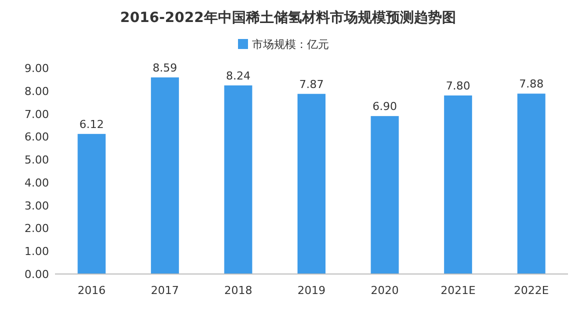 The image size is (576, 327). I want to click on y-tick-label: 1.00, so click(36, 251).